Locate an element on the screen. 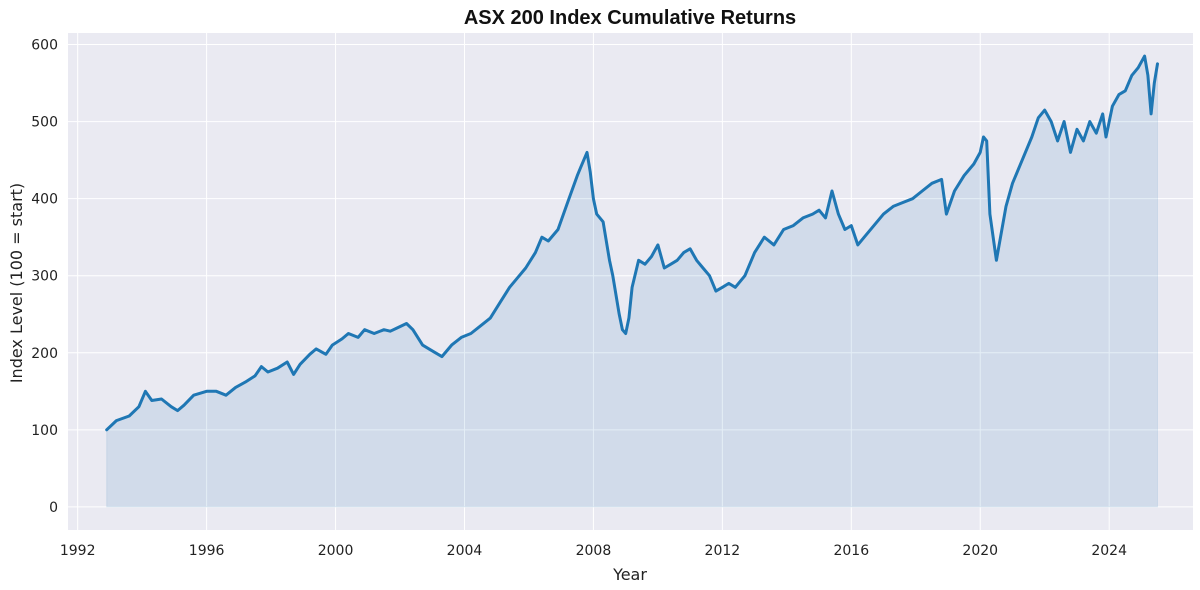 This screenshot has height=590, width=1200. x-tick-label: 2000 is located at coordinates (336, 551).